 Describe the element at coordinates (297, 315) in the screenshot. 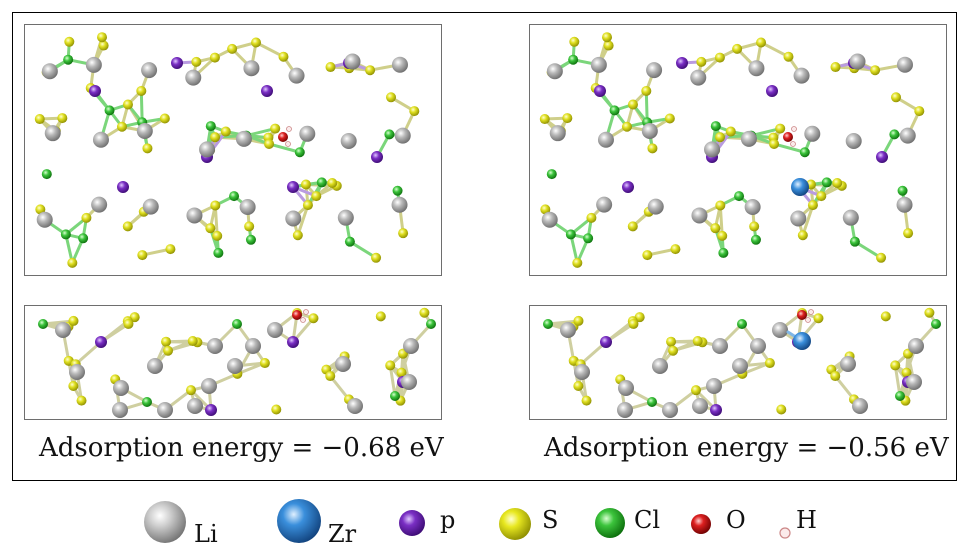

I see `o-atom` at that location.